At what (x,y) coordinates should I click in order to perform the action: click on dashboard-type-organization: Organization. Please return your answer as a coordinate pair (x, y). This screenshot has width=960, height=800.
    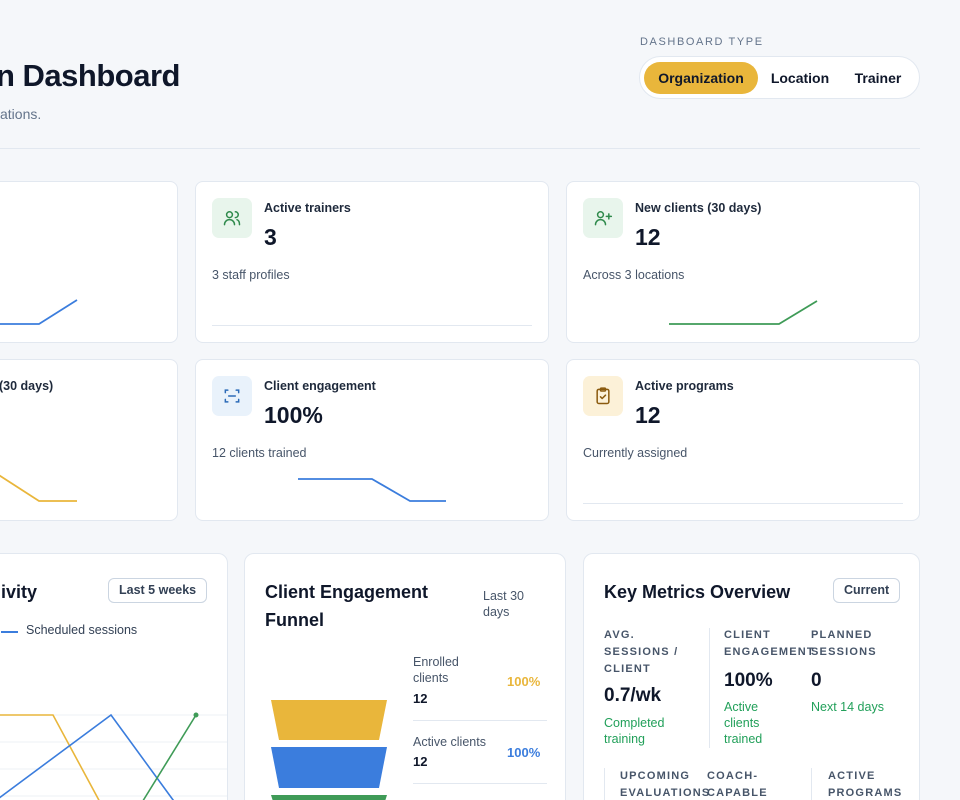
    Looking at the image, I should click on (701, 78).